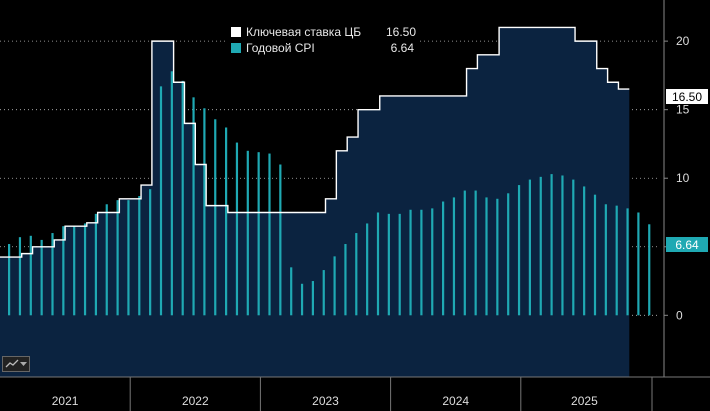 The image size is (710, 411). What do you see at coordinates (304, 32) in the screenshot?
I see `key-rate-label: Ключевая ставка ЦБ` at bounding box center [304, 32].